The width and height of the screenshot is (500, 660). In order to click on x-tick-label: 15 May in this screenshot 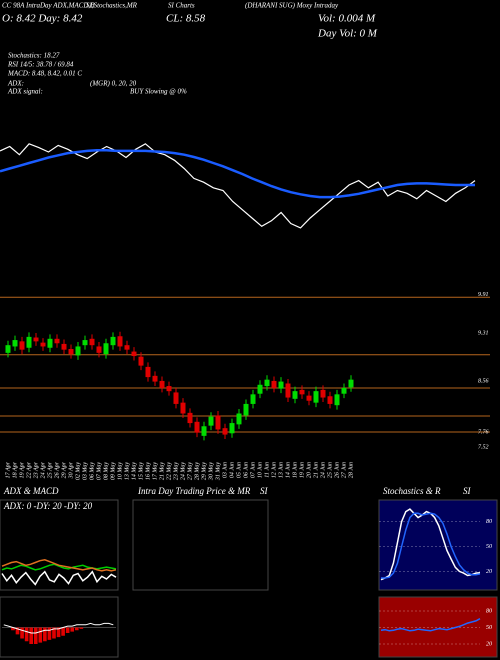, I will do `click(141, 471)`.